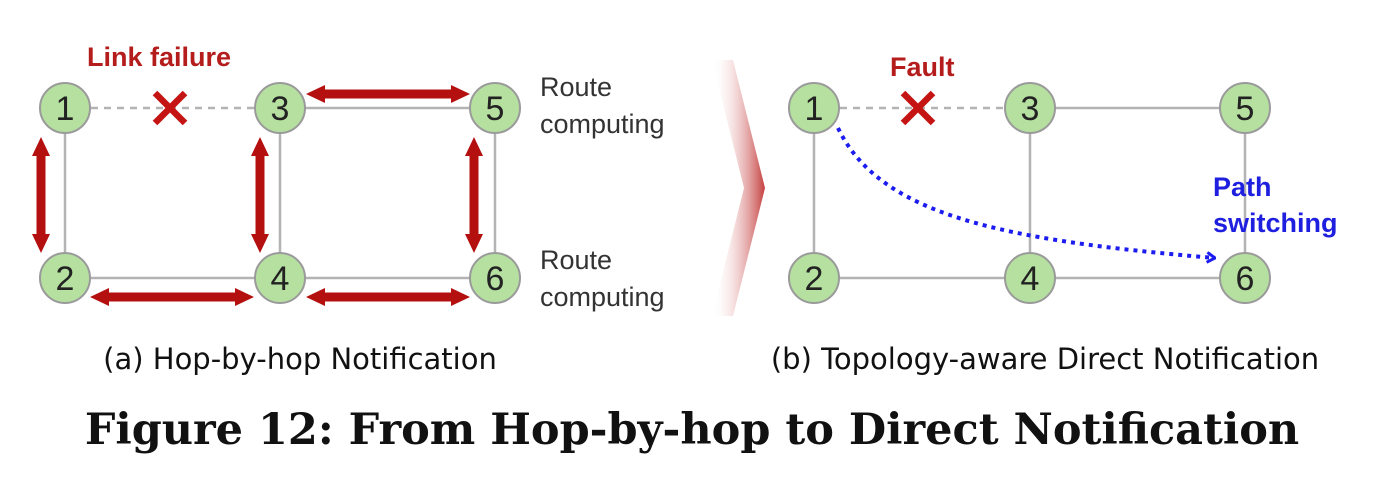 Image resolution: width=1398 pixels, height=488 pixels. Describe the element at coordinates (1275, 223) in the screenshot. I see `path-switching-line2: switching` at that location.